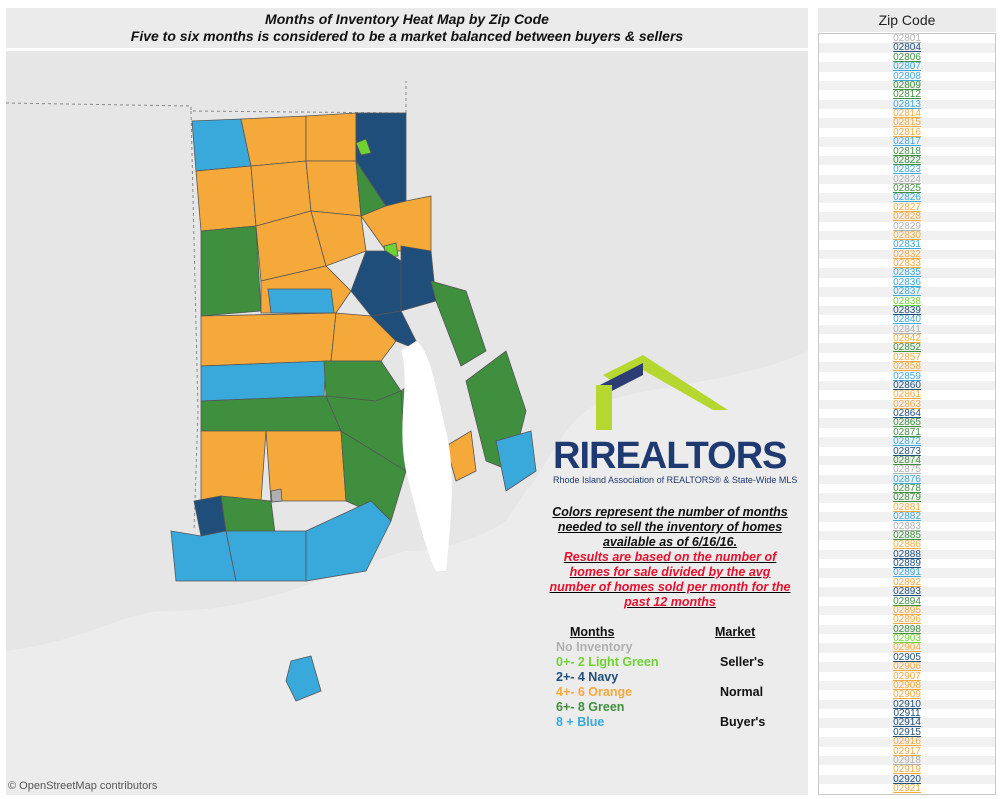  I want to click on zip-list-item: 02808, so click(907, 76).